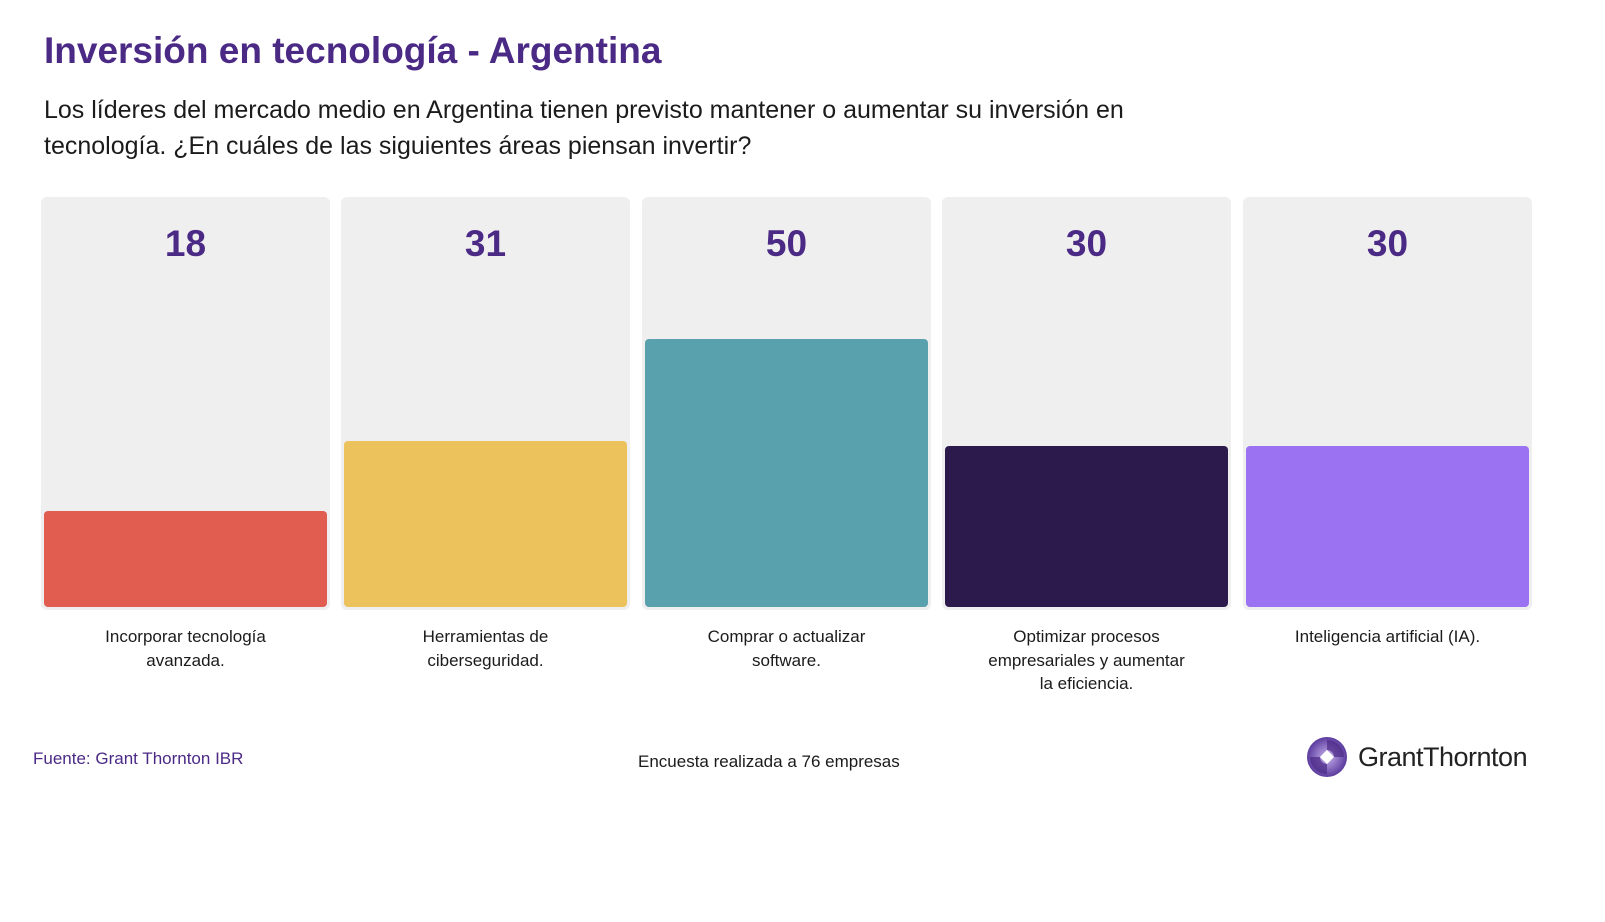 This screenshot has height=922, width=1605. Describe the element at coordinates (185, 648) in the screenshot. I see `category-label: Incorporar tecnología avanzada.` at that location.